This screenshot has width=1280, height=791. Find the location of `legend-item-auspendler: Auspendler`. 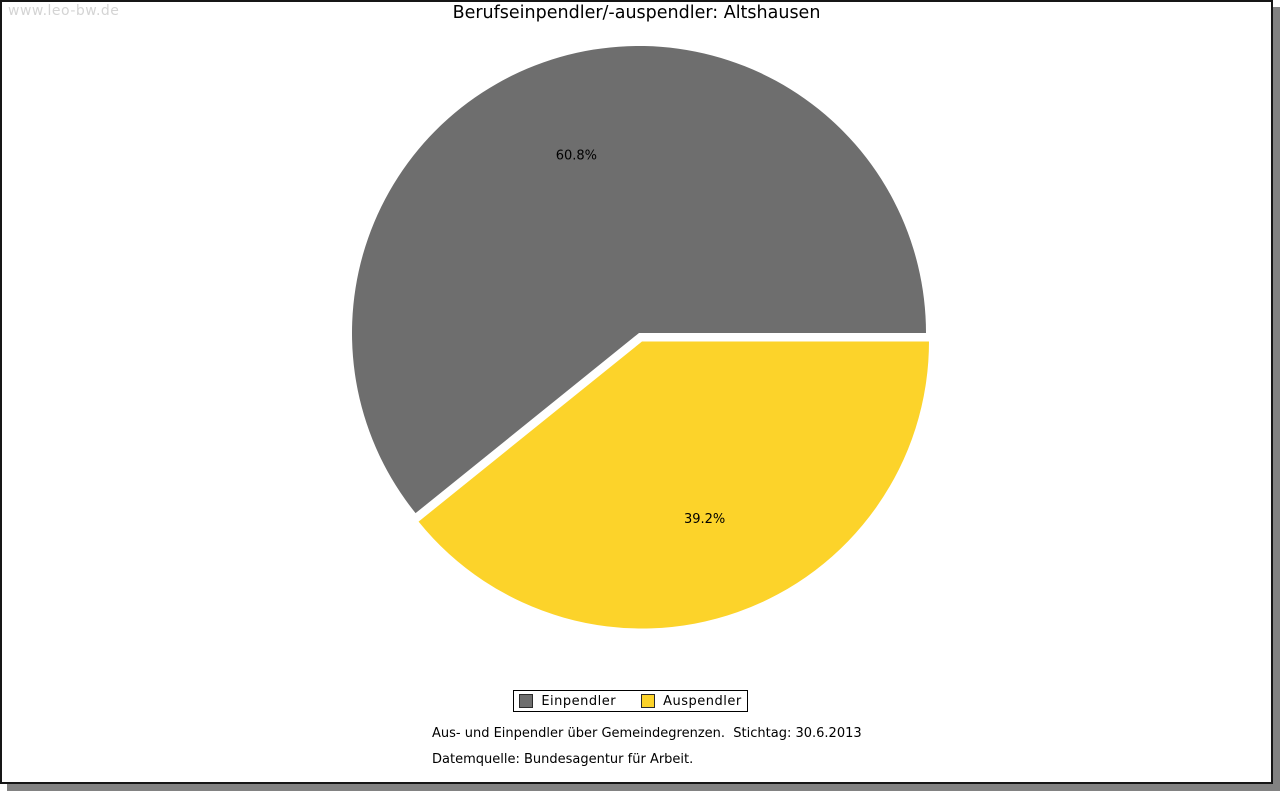

legend-item-auspendler: Auspendler is located at coordinates (691, 701).